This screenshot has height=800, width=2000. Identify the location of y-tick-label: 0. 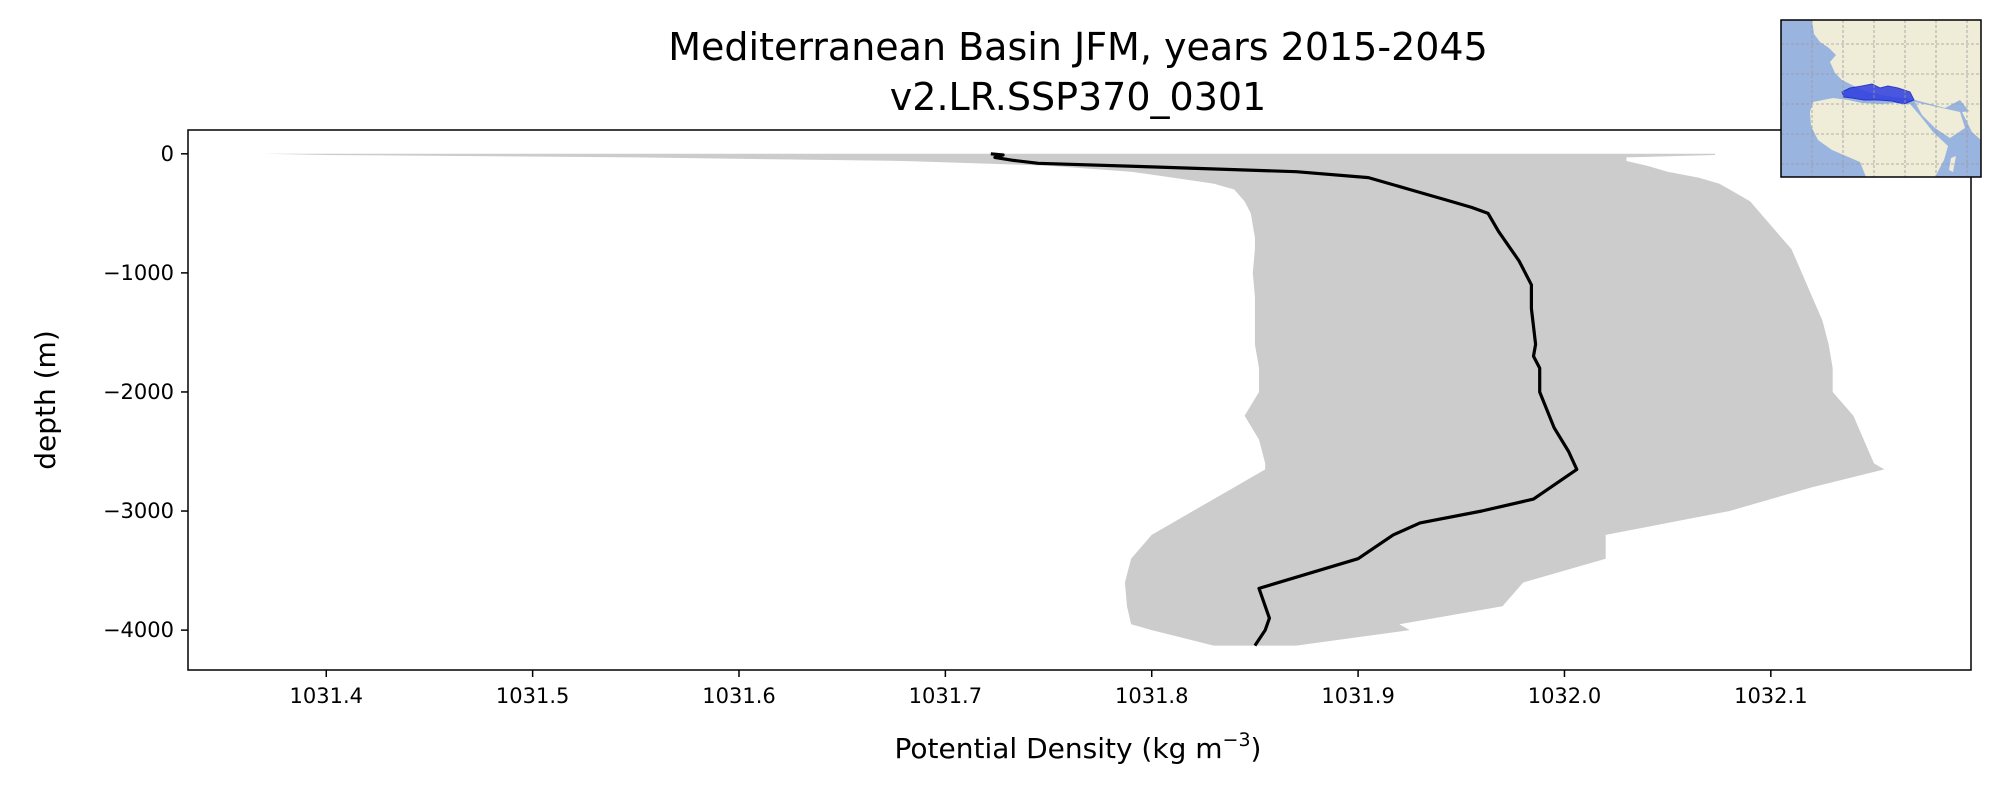
(167, 154).